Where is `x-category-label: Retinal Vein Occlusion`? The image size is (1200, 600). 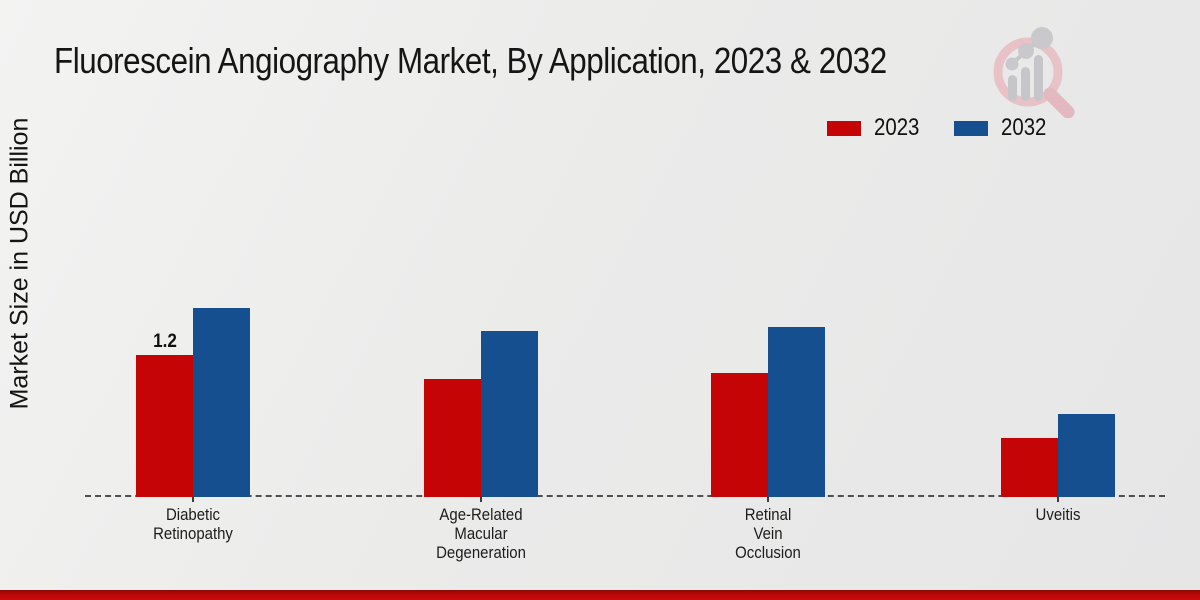 x-category-label: Retinal Vein Occlusion is located at coordinates (768, 533).